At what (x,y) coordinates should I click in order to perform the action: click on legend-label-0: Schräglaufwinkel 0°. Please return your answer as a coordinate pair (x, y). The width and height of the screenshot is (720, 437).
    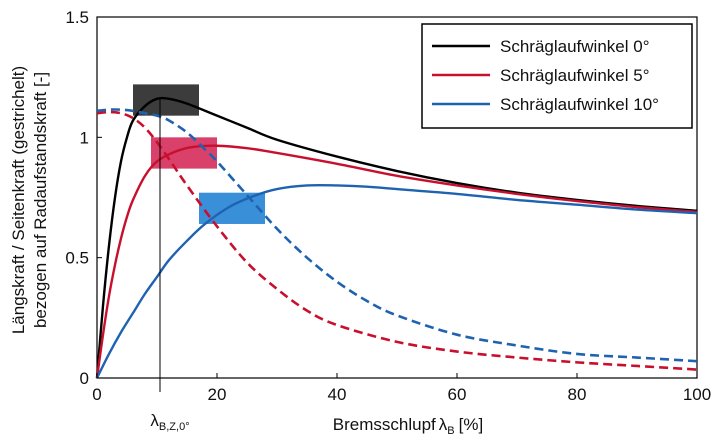
    Looking at the image, I should click on (575, 46).